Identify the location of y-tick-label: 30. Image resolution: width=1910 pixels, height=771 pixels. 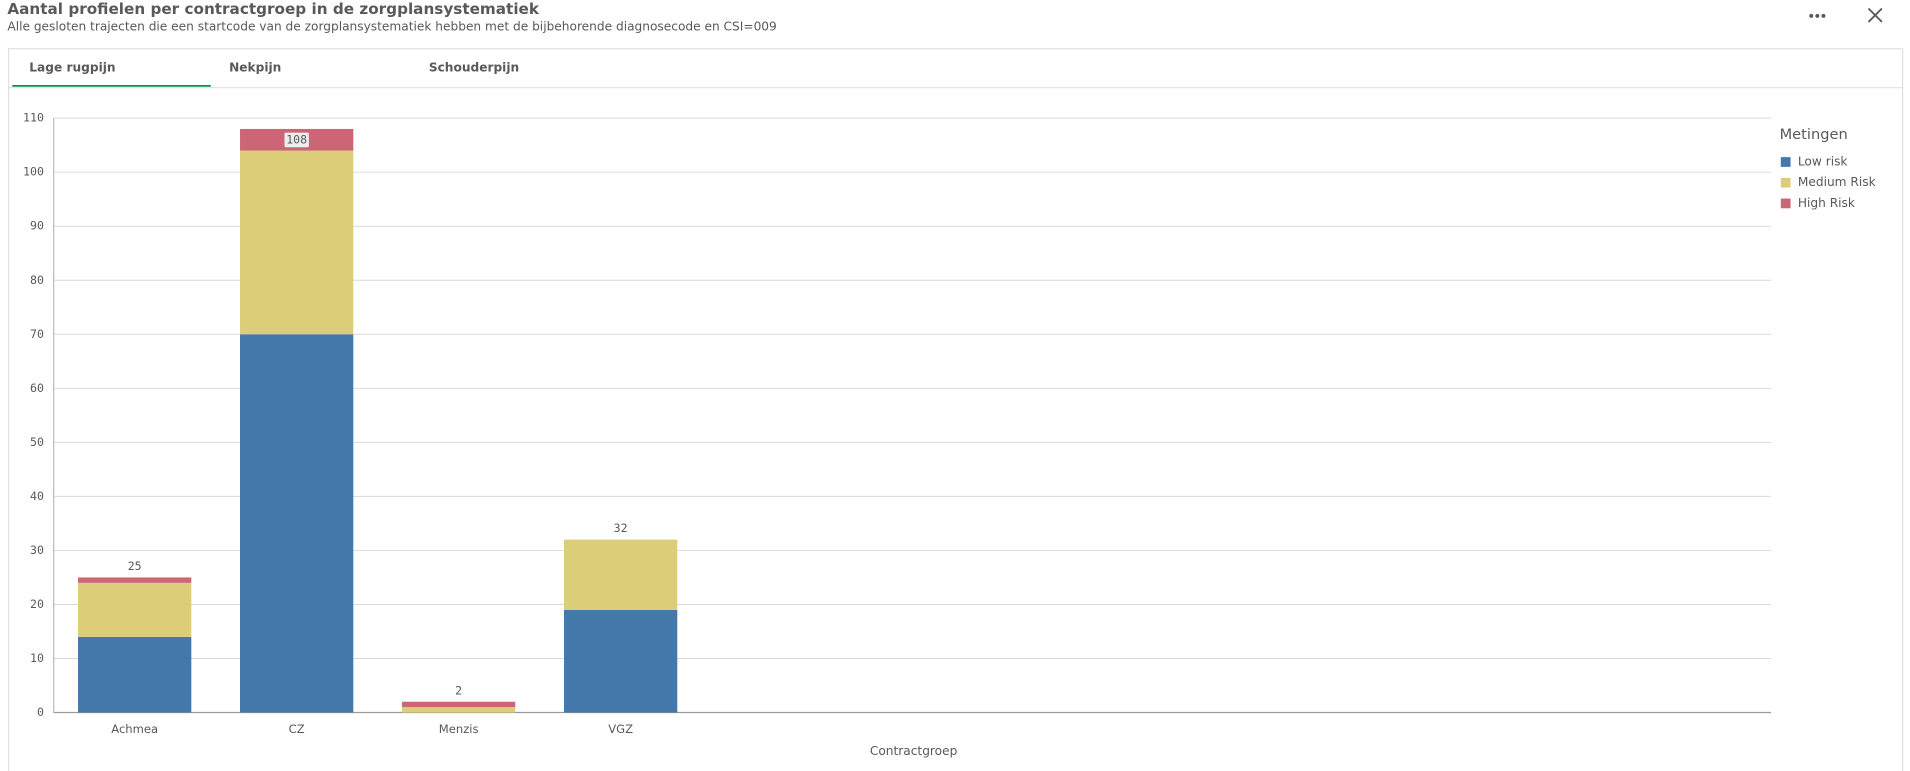
(37, 550).